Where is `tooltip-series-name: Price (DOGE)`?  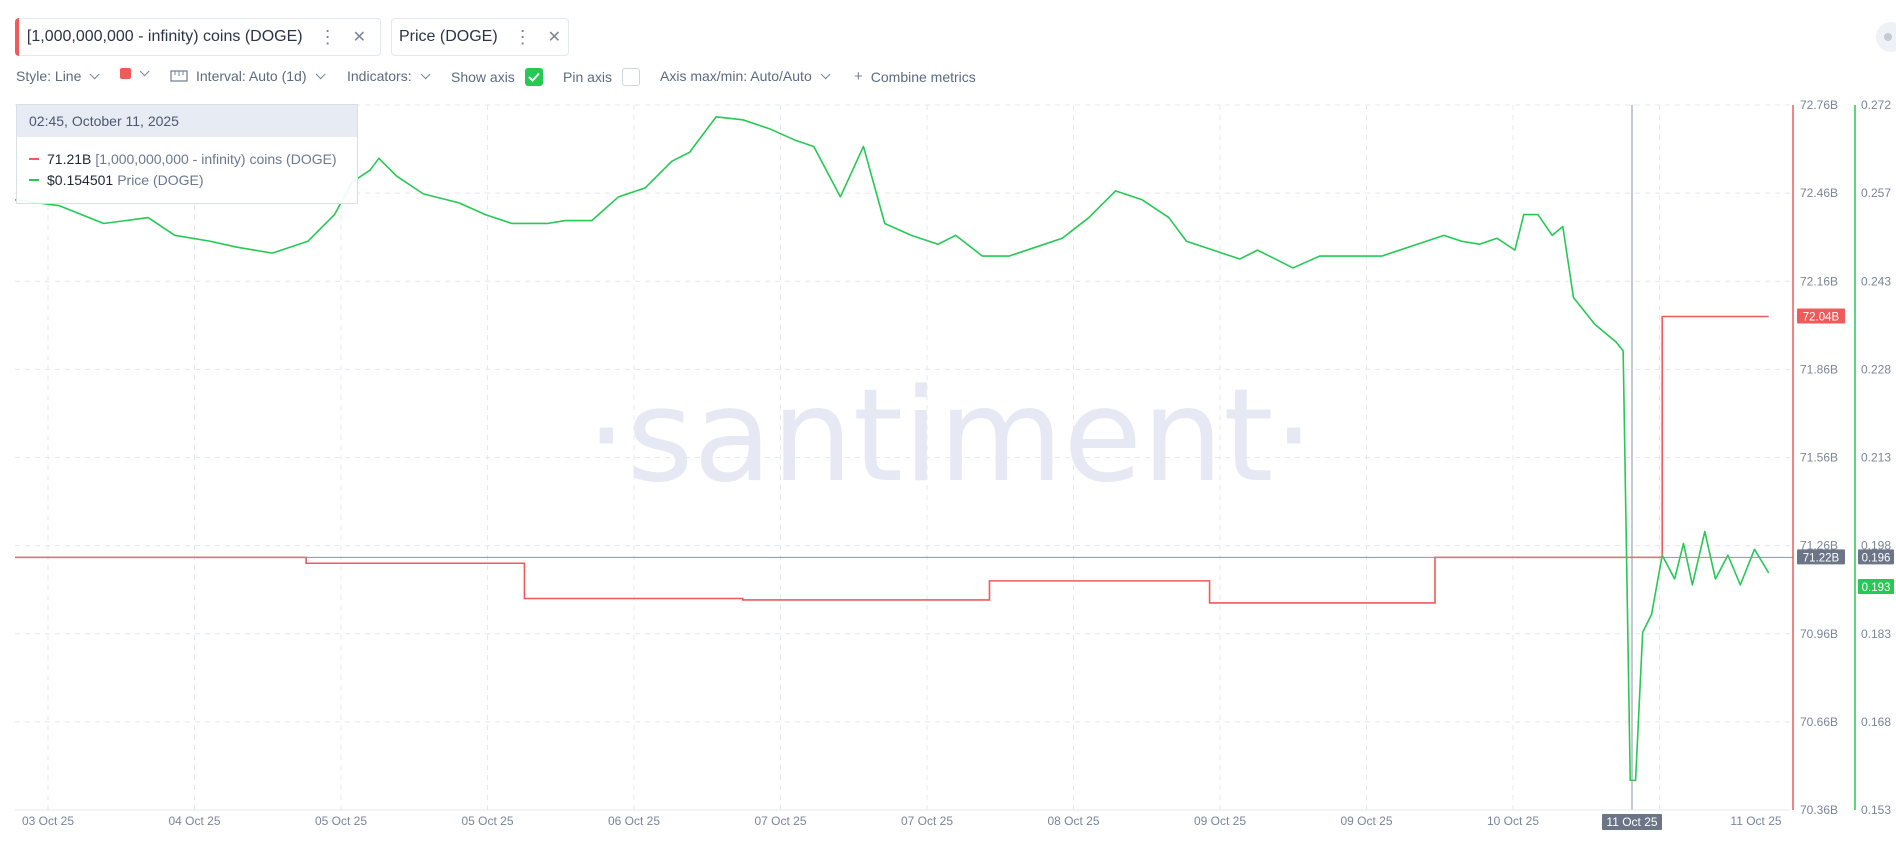 tooltip-series-name: Price (DOGE) is located at coordinates (160, 180).